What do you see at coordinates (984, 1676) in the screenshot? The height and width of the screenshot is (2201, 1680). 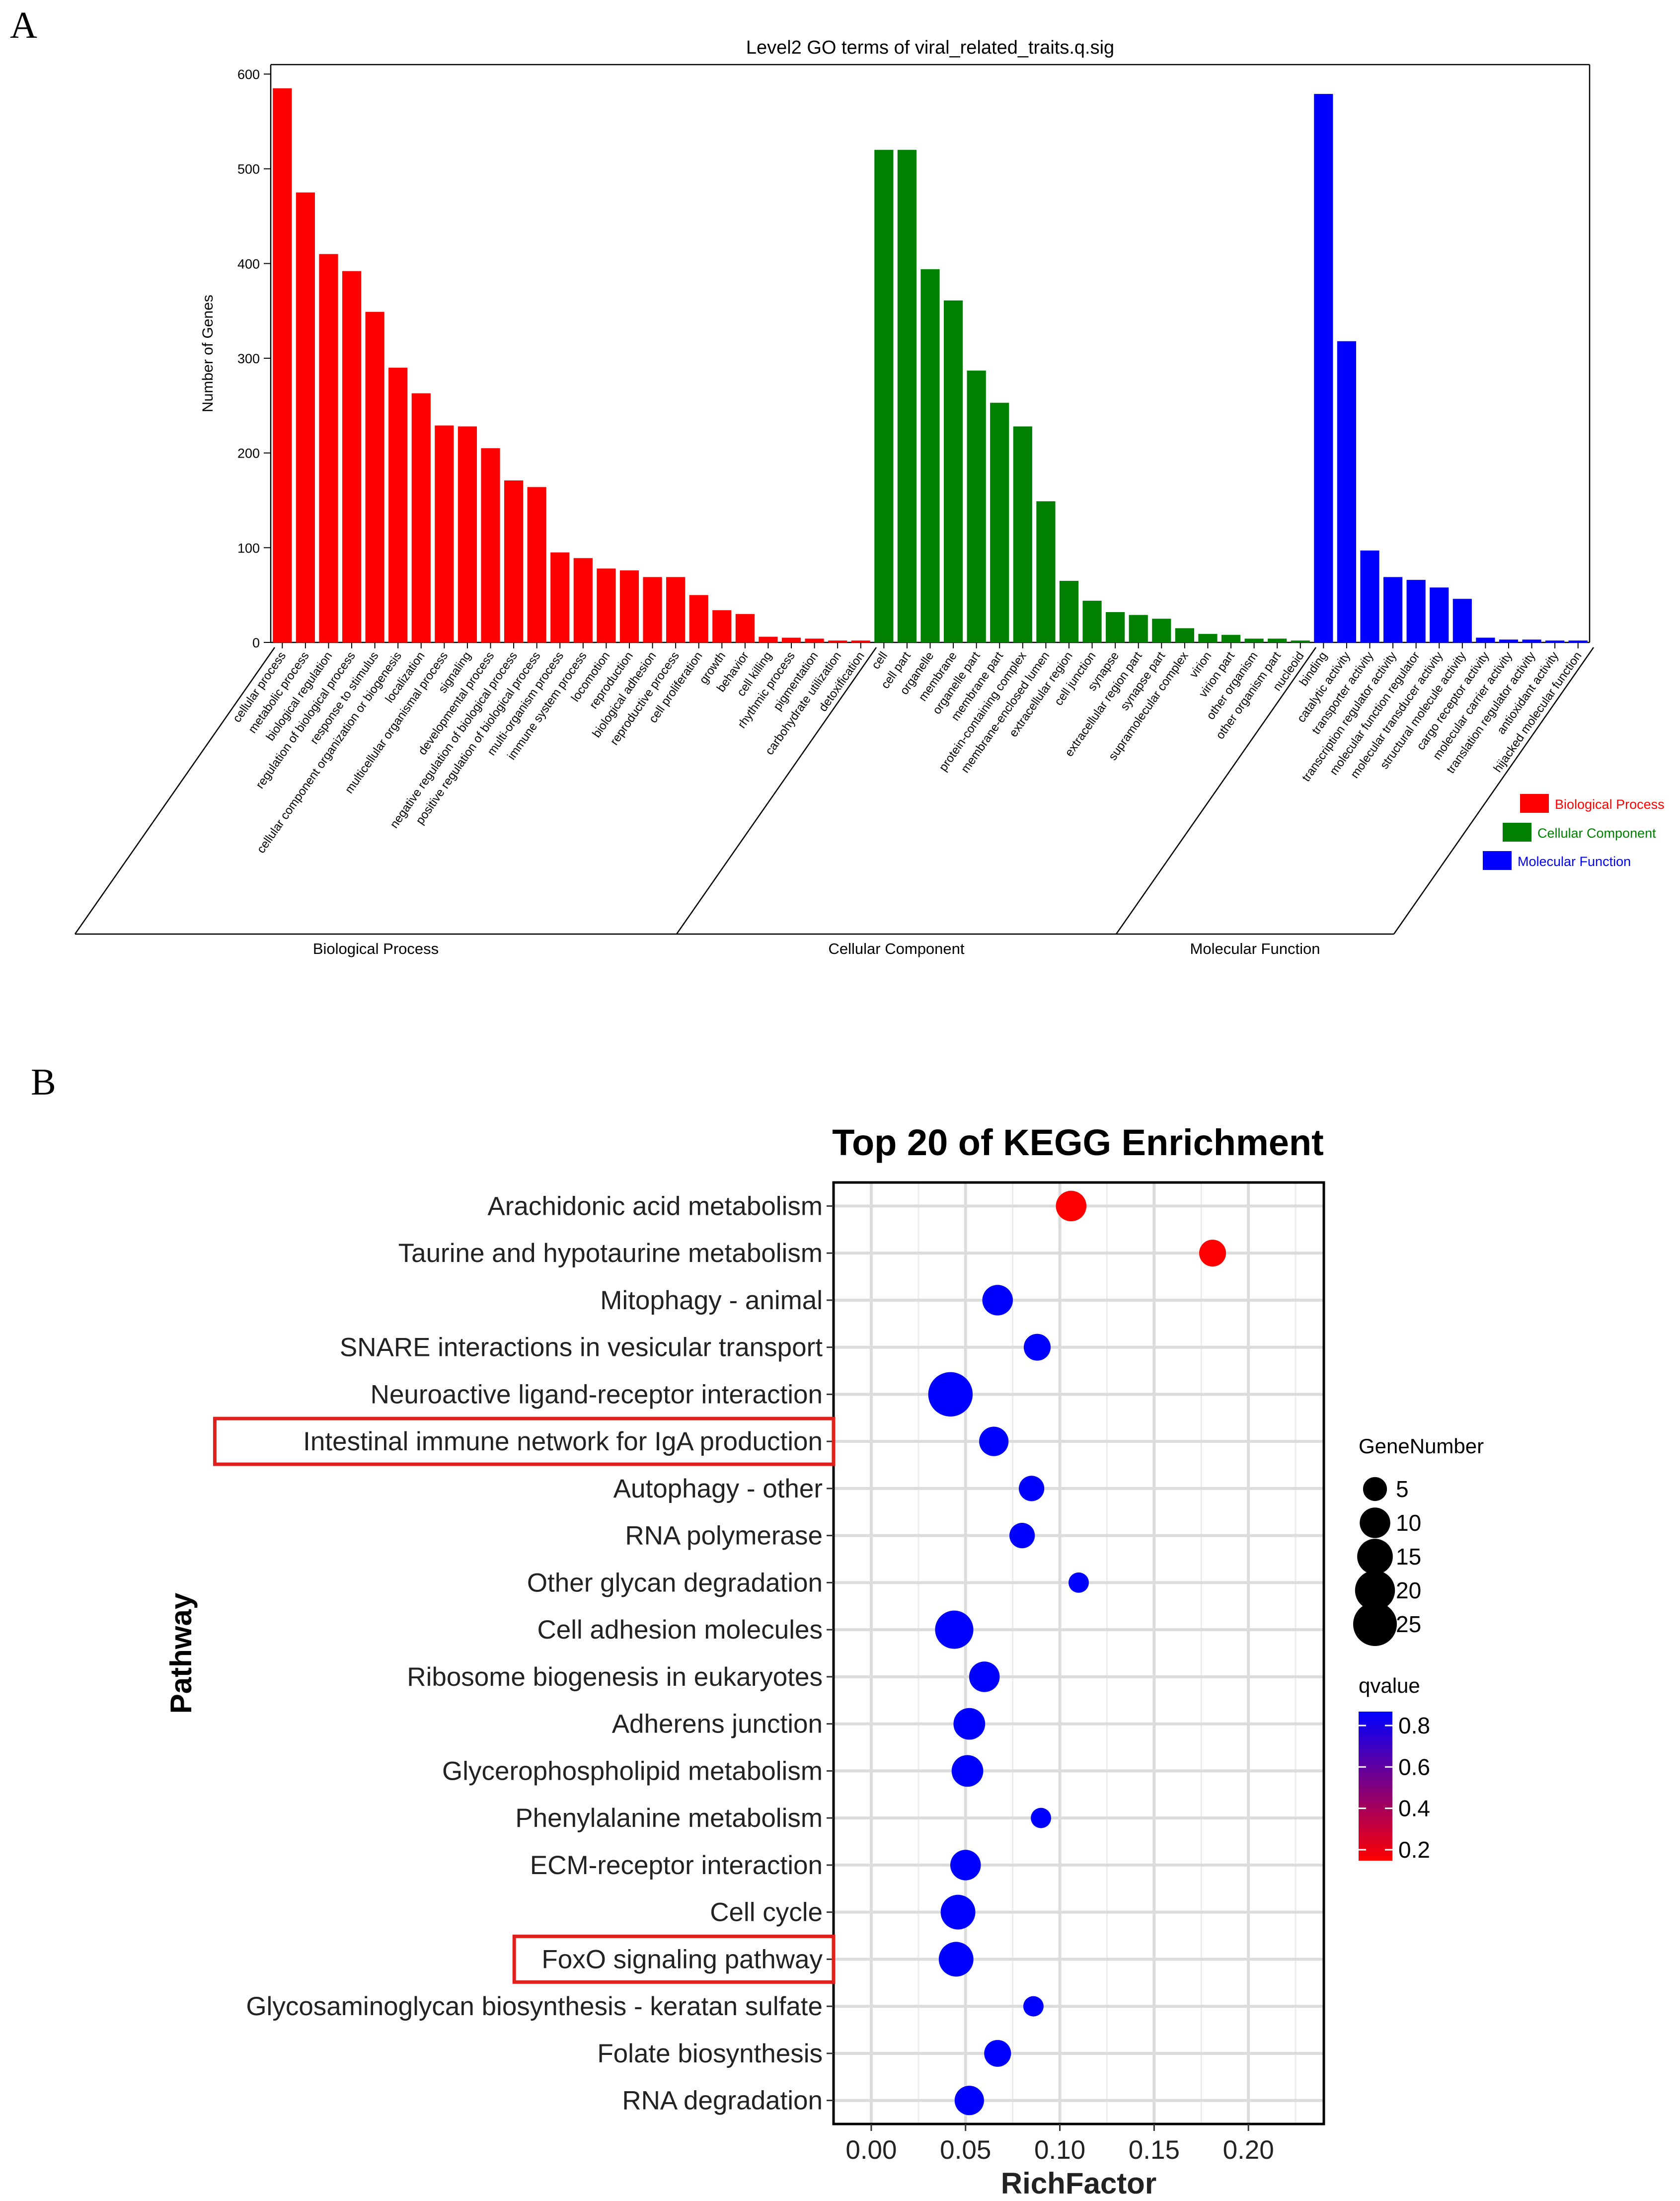 I see `point-ribosome-biogenesis-in-eukaryotes` at bounding box center [984, 1676].